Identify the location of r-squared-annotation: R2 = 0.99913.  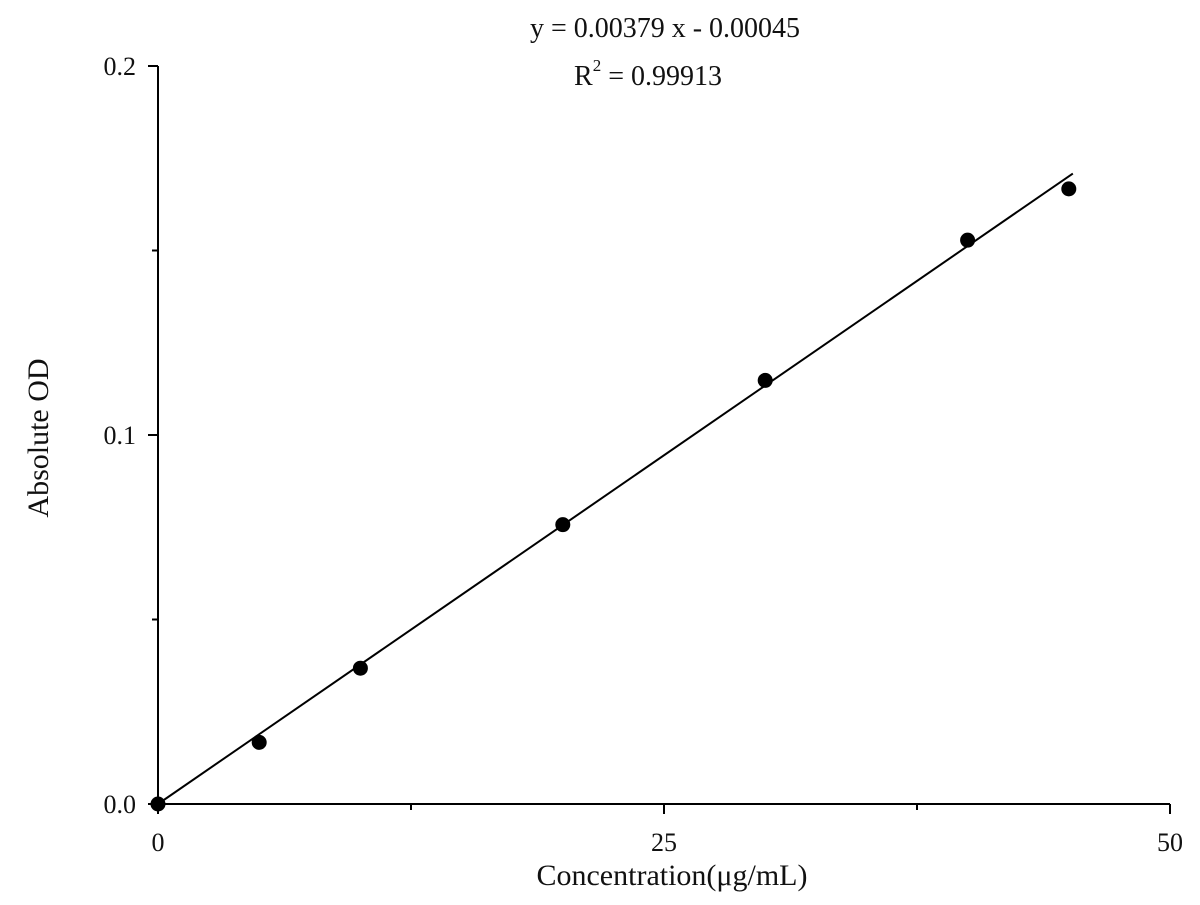
(648, 74).